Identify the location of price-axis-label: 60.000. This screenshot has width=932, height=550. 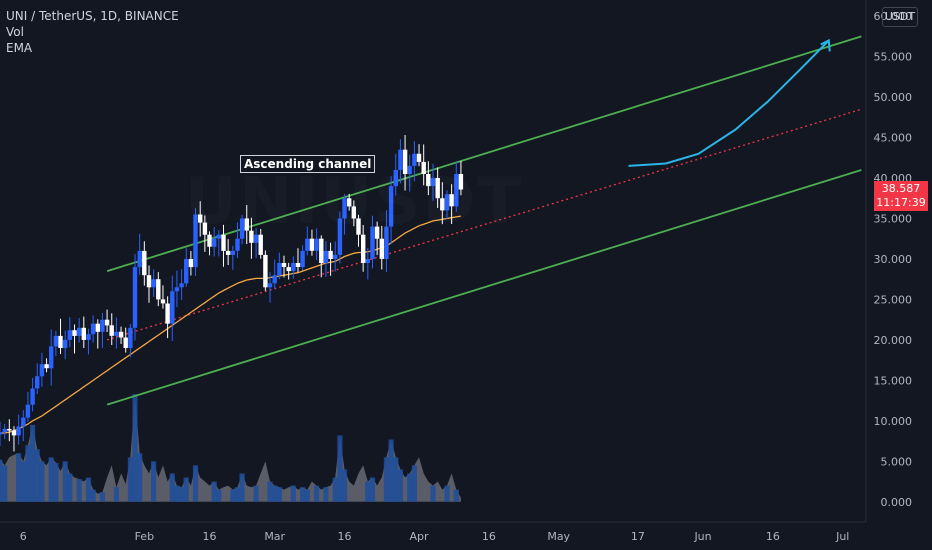
(893, 16).